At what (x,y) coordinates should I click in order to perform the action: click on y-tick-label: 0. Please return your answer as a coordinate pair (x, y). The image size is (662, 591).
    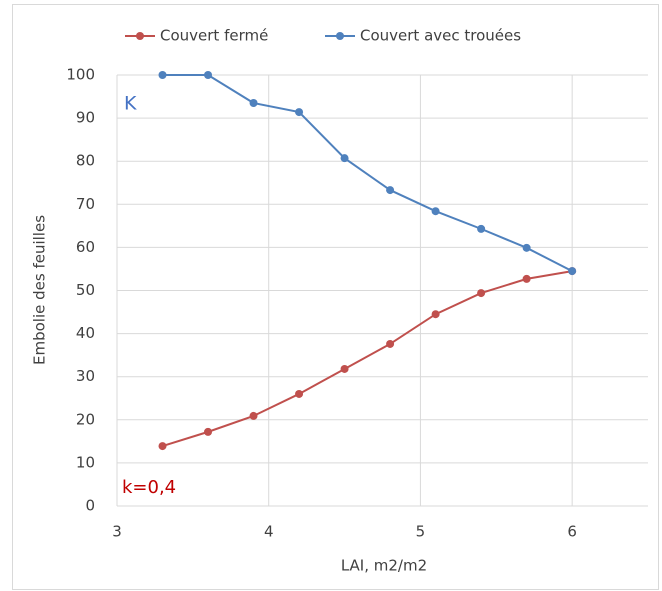
    Looking at the image, I should click on (90, 506).